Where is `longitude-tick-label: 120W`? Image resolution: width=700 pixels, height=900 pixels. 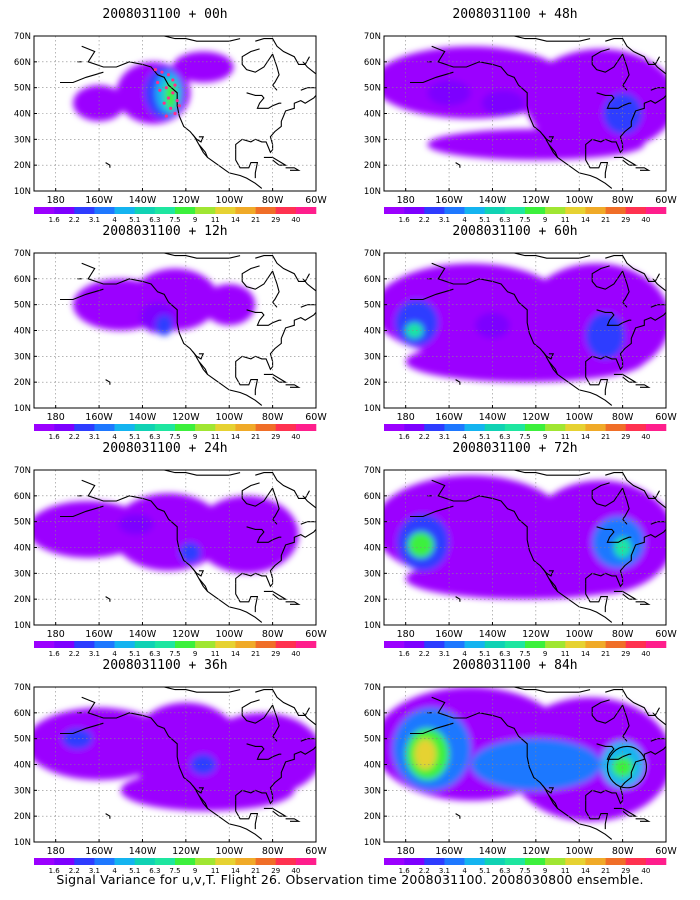 longitude-tick-label: 120W is located at coordinates (186, 634).